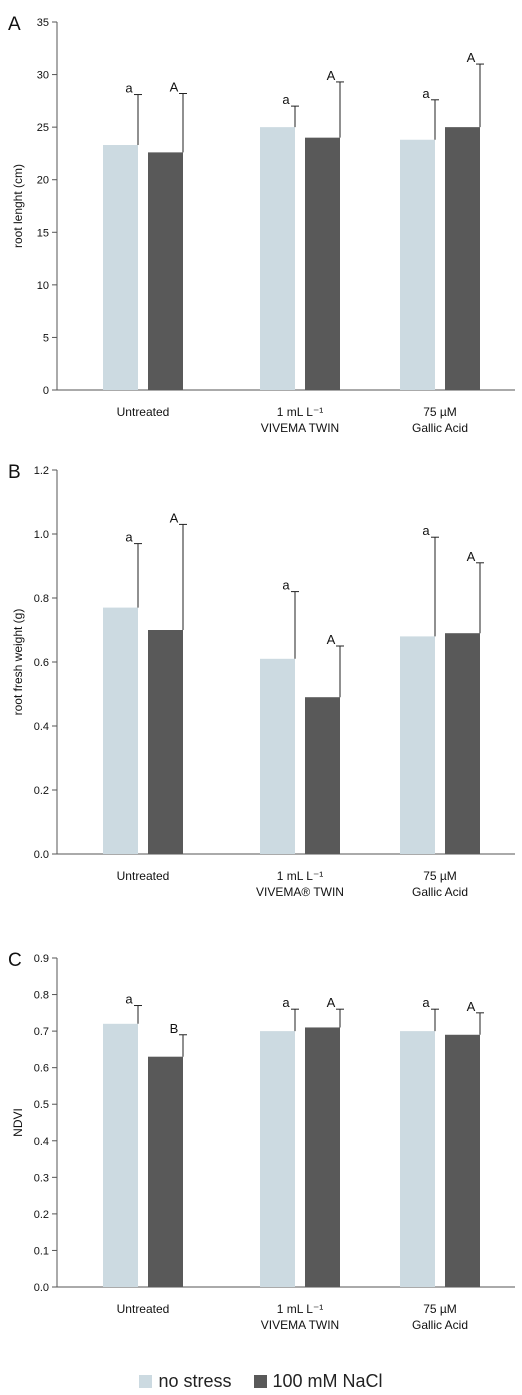 The image size is (522, 1395). I want to click on legend-swatch-no-stress, so click(146, 1381).